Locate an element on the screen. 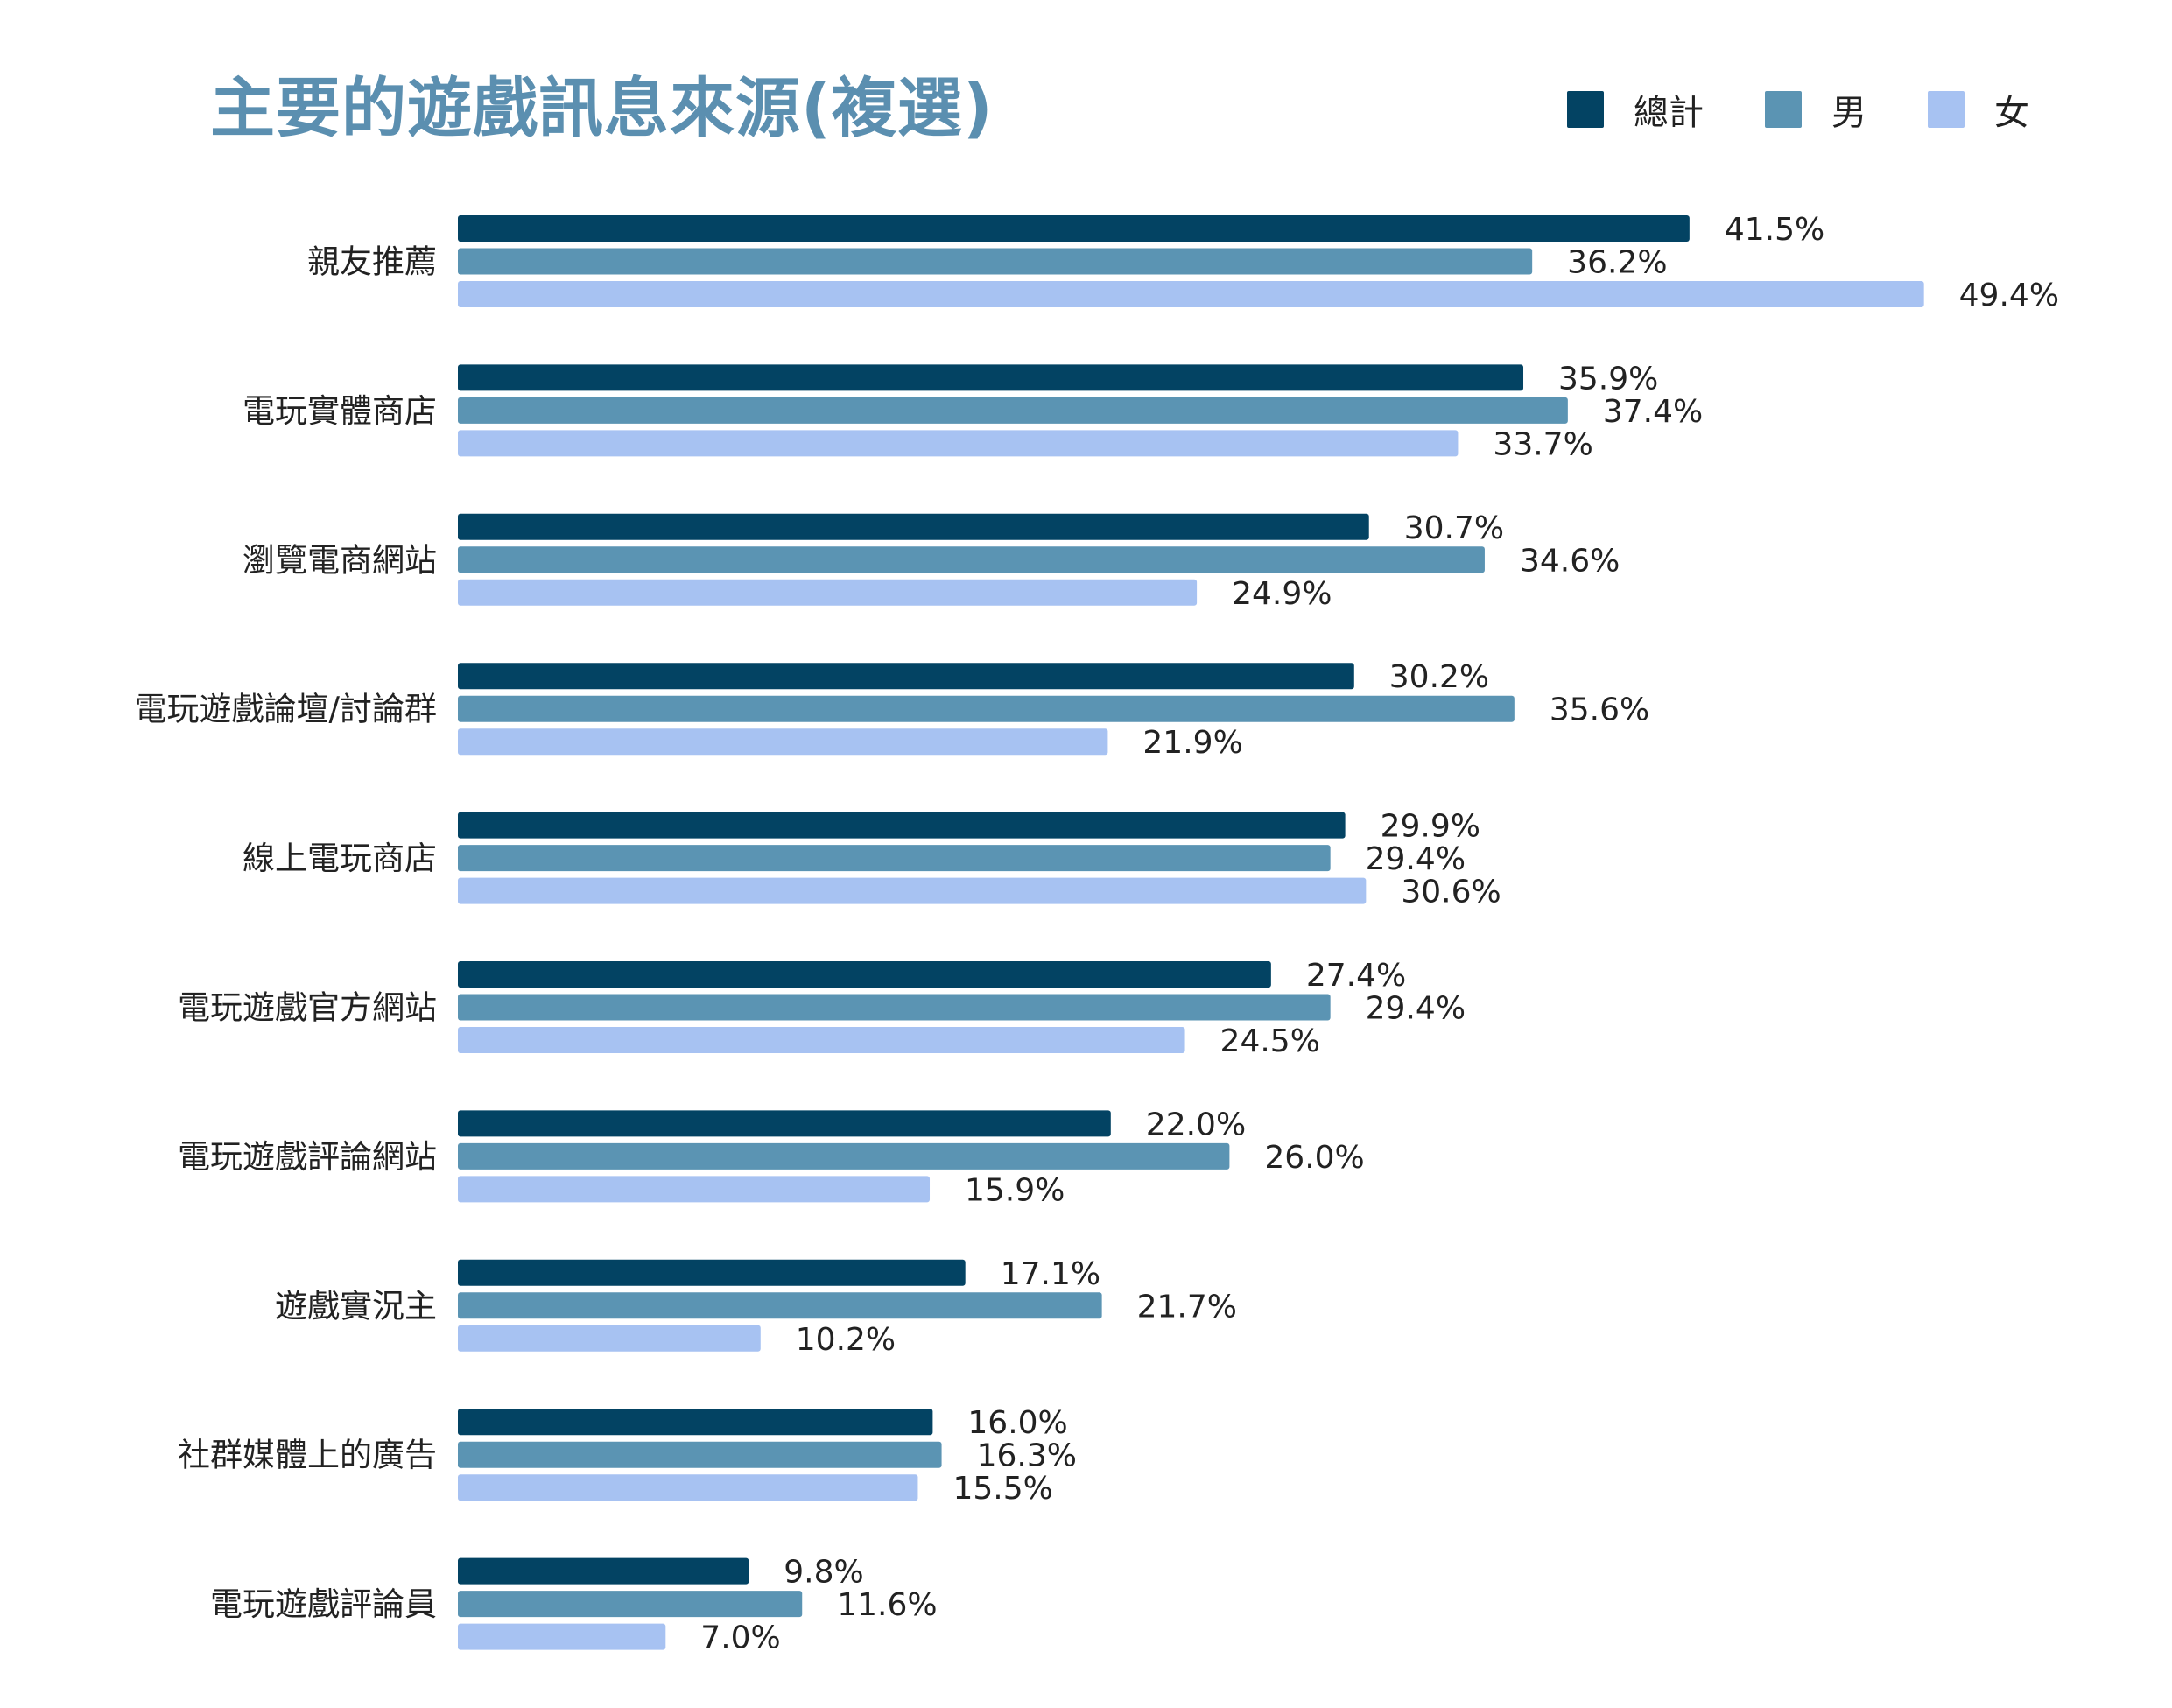  value-label: 49.4% is located at coordinates (2009, 296).